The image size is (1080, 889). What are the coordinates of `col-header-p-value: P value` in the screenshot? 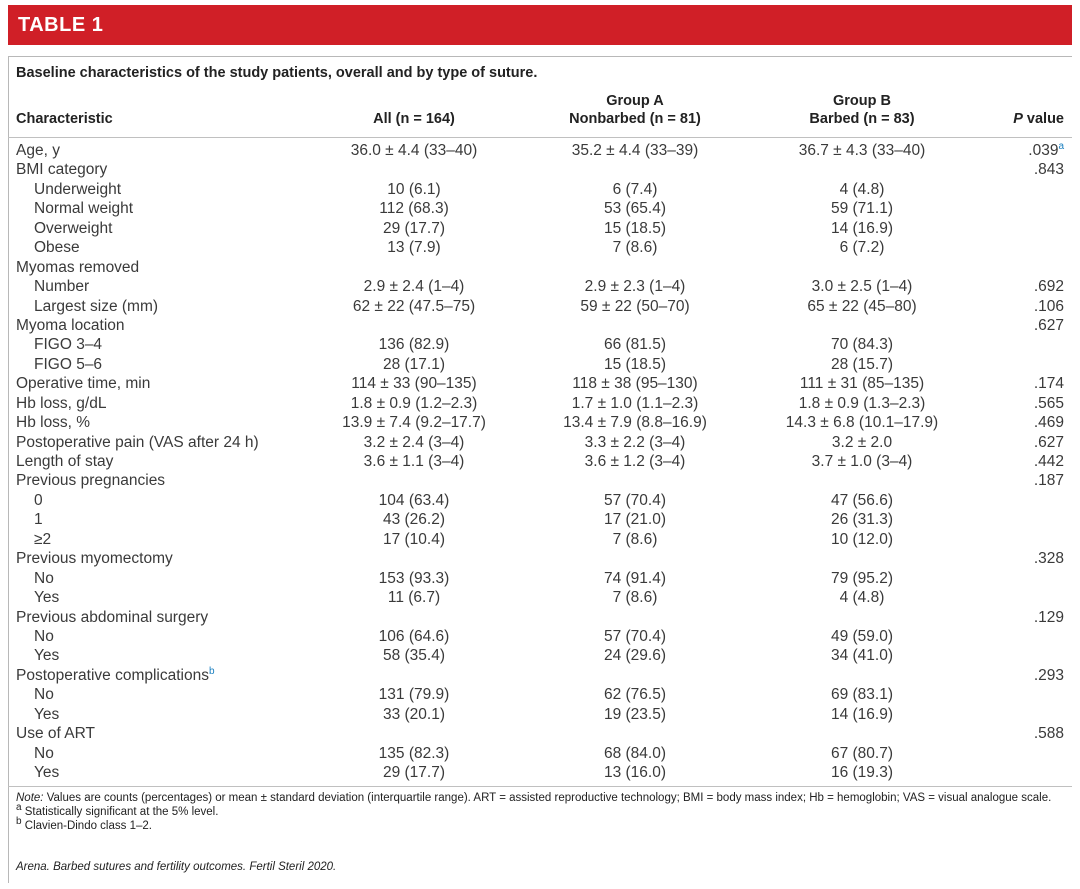 It's located at (1038, 119).